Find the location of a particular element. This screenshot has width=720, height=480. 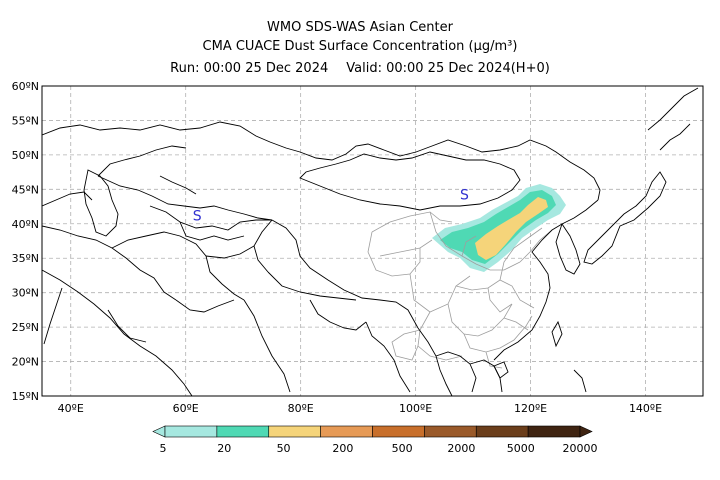

lon-tick-label: 80ºE is located at coordinates (301, 408).